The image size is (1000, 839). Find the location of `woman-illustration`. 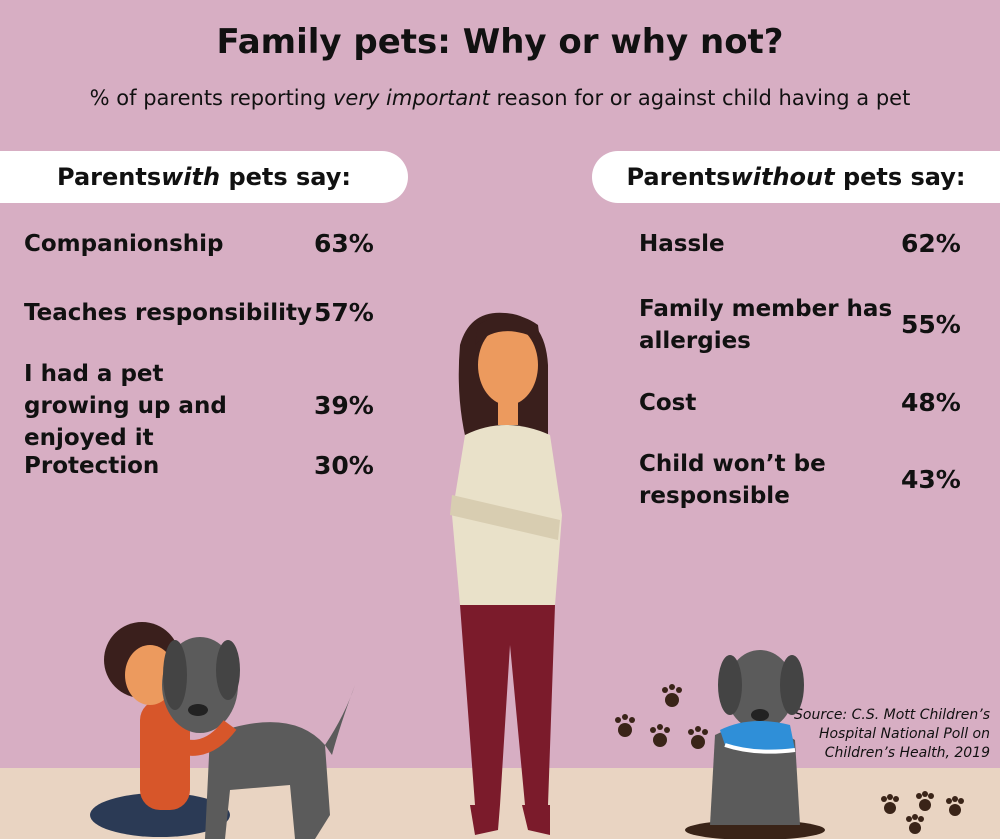

woman-illustration is located at coordinates (506, 573).